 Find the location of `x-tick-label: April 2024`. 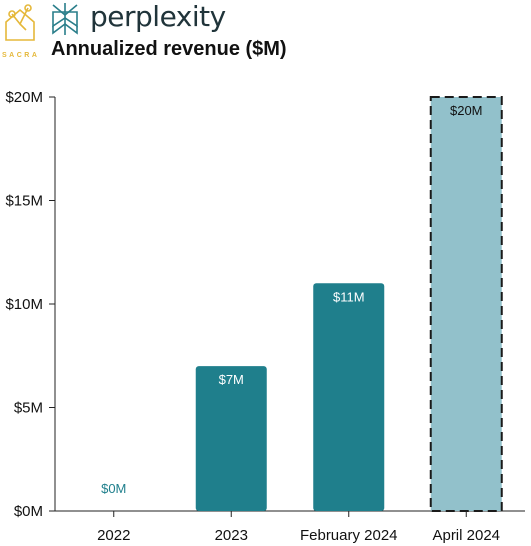

x-tick-label: April 2024 is located at coordinates (466, 535).